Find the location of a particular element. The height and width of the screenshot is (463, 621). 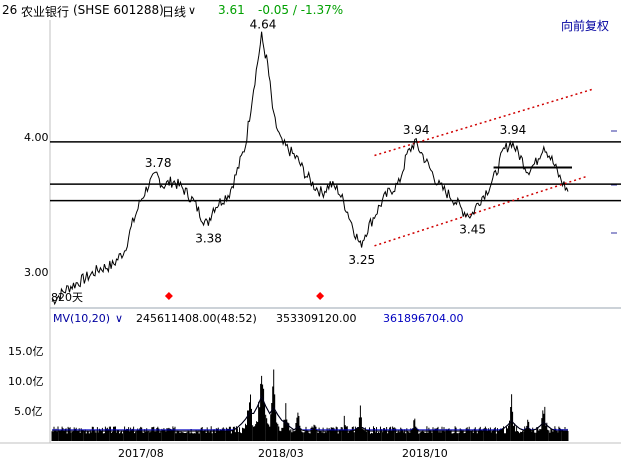

price-annotation-2: 3.38 is located at coordinates (208, 239).